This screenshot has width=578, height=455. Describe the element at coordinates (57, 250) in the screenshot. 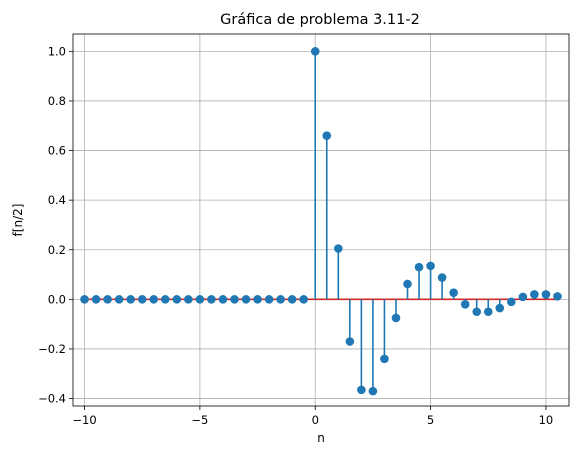

I see `y-tick-label: 0.2` at that location.